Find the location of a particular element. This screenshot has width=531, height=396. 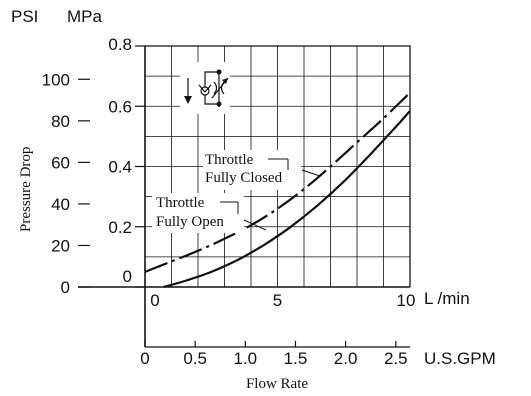

psi-ticks: 0 20 40 60 80 100 is located at coordinates (66, 183).